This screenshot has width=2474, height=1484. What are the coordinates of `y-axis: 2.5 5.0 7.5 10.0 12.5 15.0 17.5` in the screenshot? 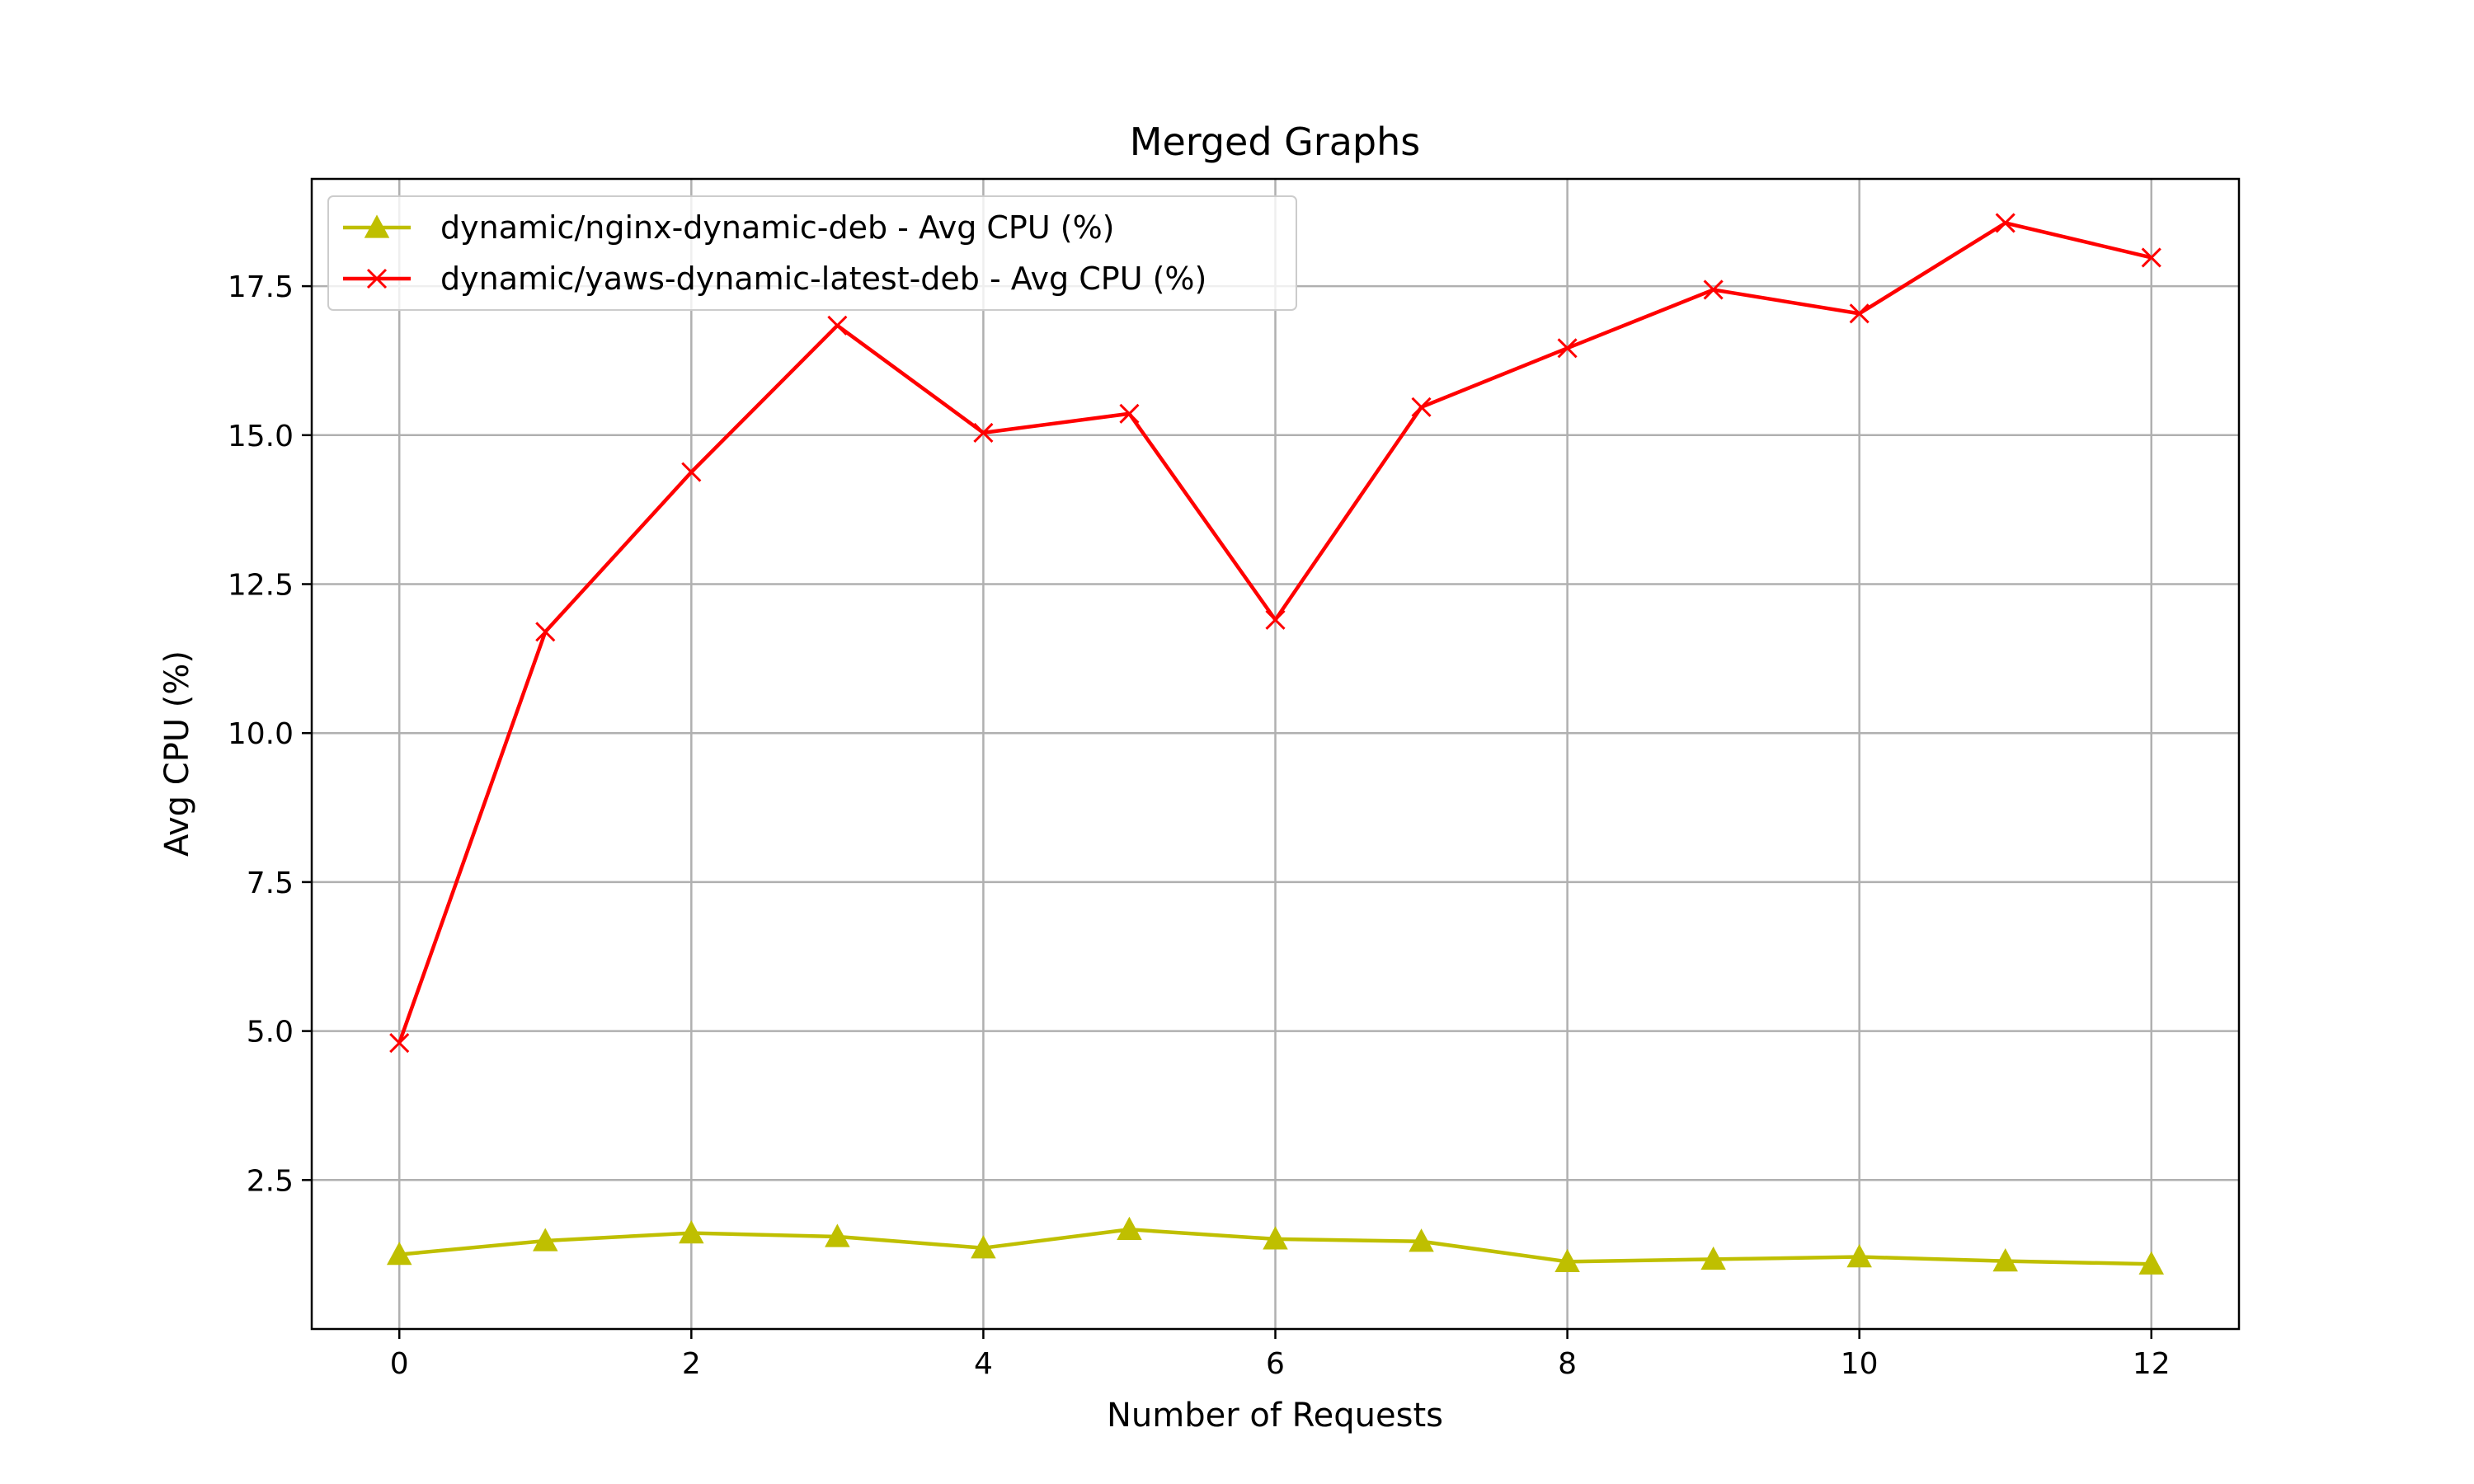 It's located at (270, 734).